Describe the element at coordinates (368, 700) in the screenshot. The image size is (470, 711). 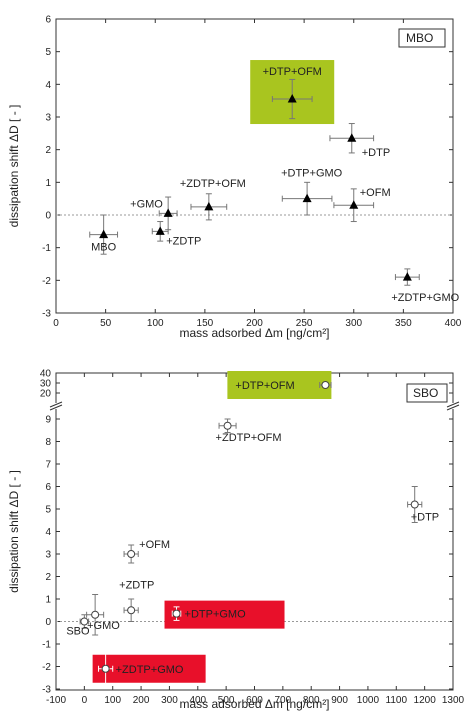
I see `sbo-x-tick-label: 1000` at that location.